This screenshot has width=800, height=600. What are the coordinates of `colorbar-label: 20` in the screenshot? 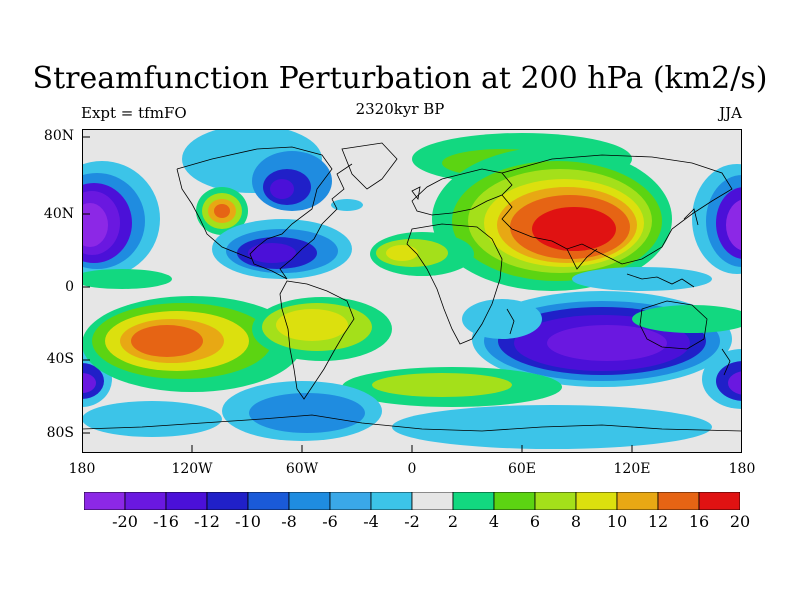 It's located at (740, 521).